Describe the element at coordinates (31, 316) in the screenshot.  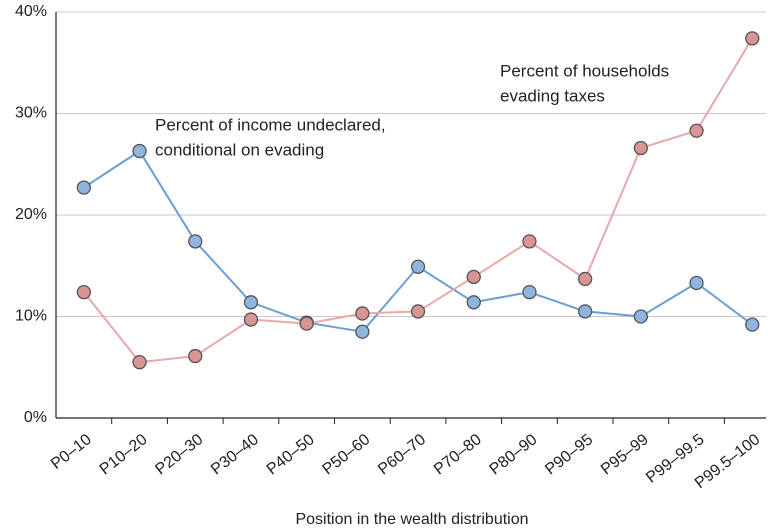
I see `y-tick-label: 10%` at that location.